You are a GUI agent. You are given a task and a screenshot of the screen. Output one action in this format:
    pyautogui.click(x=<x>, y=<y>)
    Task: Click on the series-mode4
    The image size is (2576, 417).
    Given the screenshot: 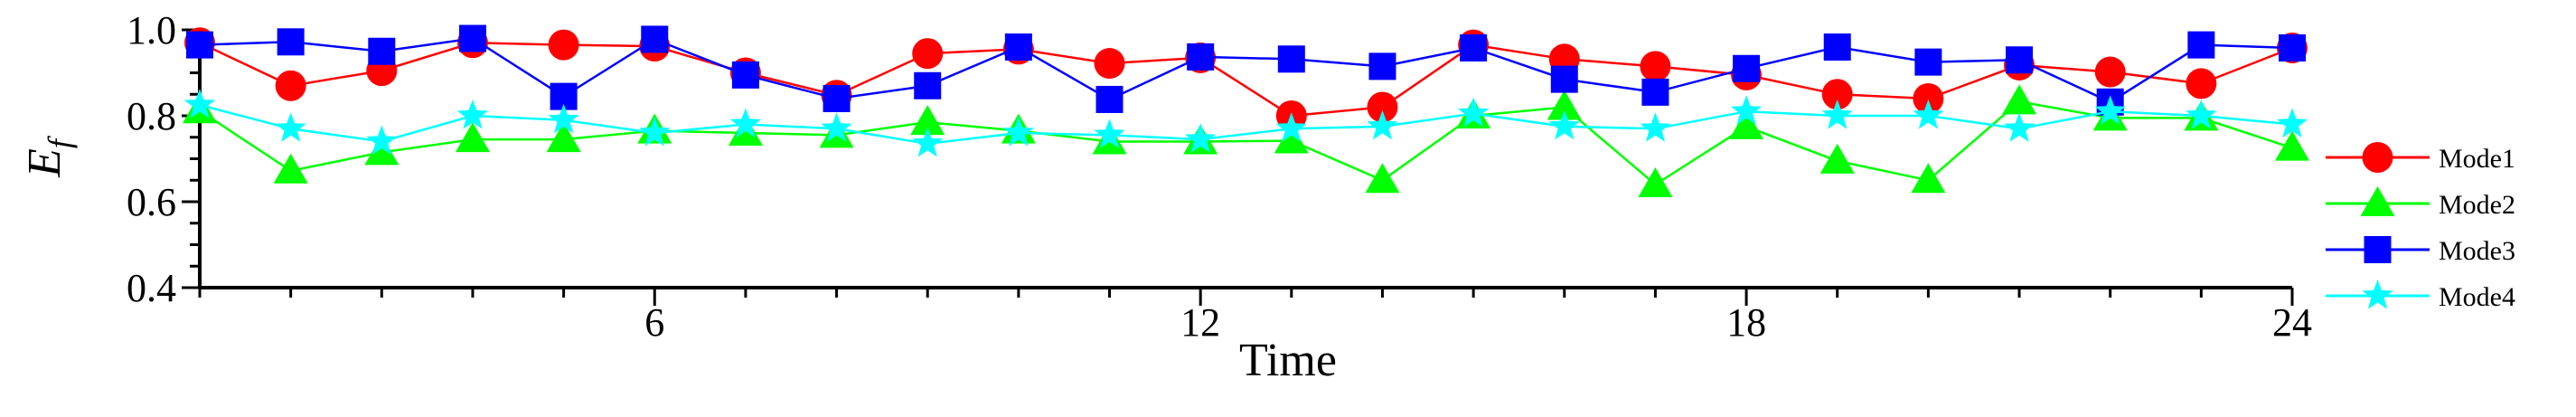 What is the action you would take?
    pyautogui.click(x=1246, y=123)
    